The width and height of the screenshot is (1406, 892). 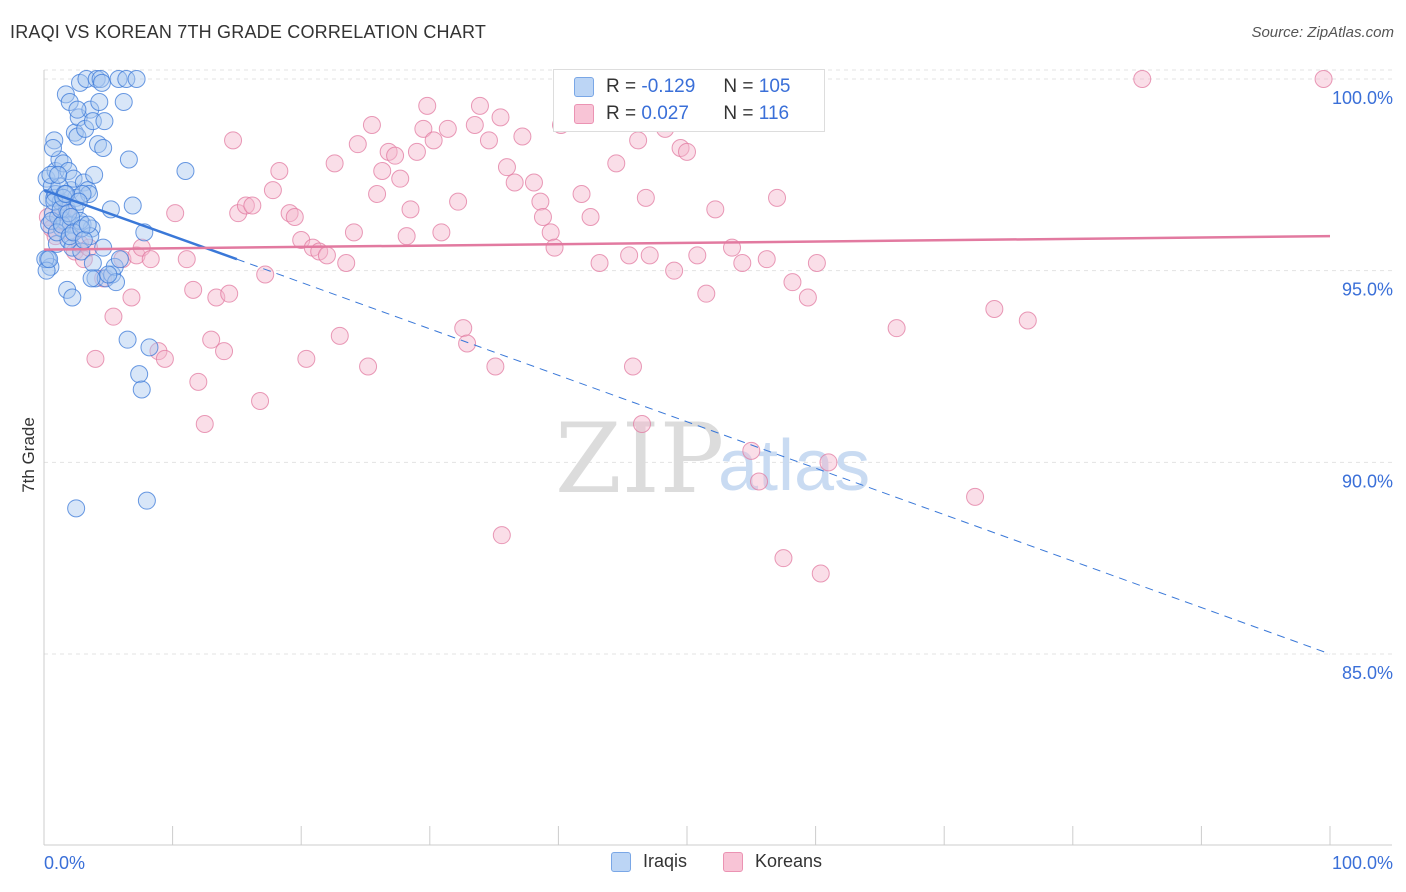 I want to click on watermark: ZIP atlas, so click(x=712, y=459).